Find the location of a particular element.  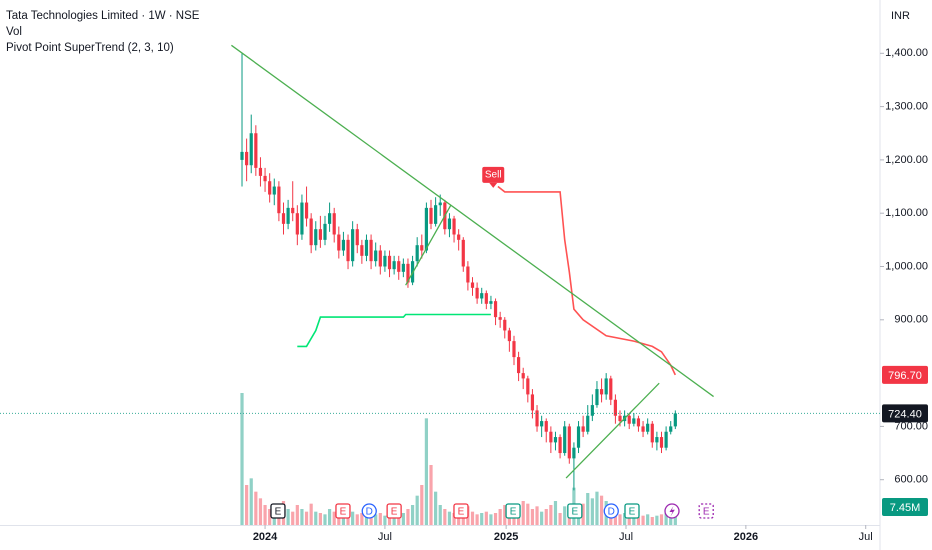

event-label: D is located at coordinates (611, 512).